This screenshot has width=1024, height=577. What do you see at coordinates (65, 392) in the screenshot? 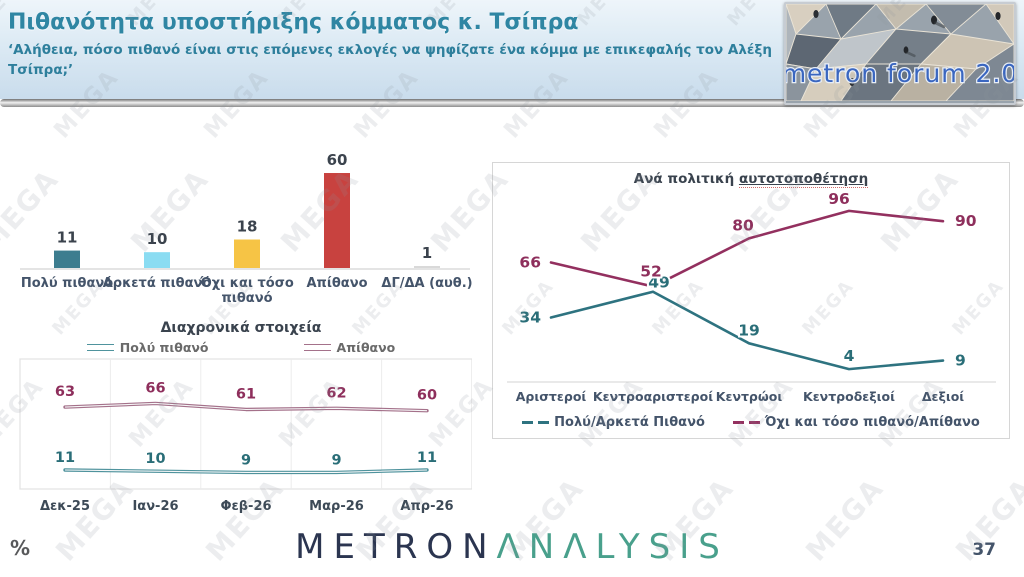
I see `trend-value-label: 63` at bounding box center [65, 392].